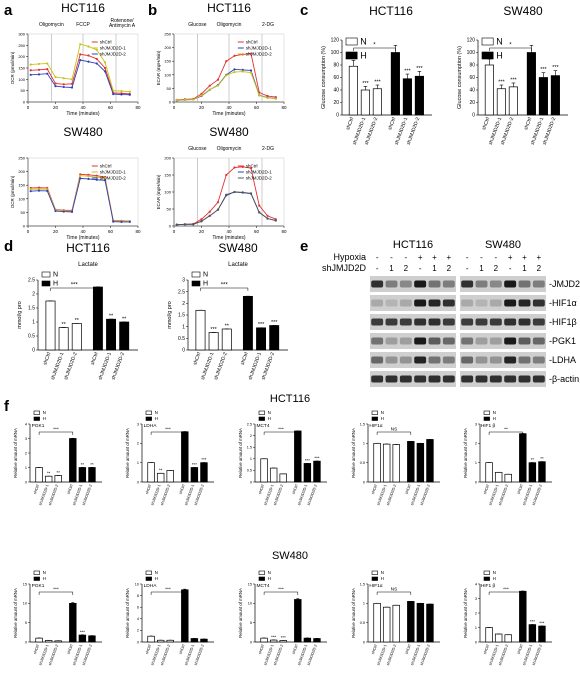 The width and height of the screenshot is (580, 685). What do you see at coordinates (269, 365) in the screenshot?
I see `category-label: shJMJD2D-2` at bounding box center [269, 365].